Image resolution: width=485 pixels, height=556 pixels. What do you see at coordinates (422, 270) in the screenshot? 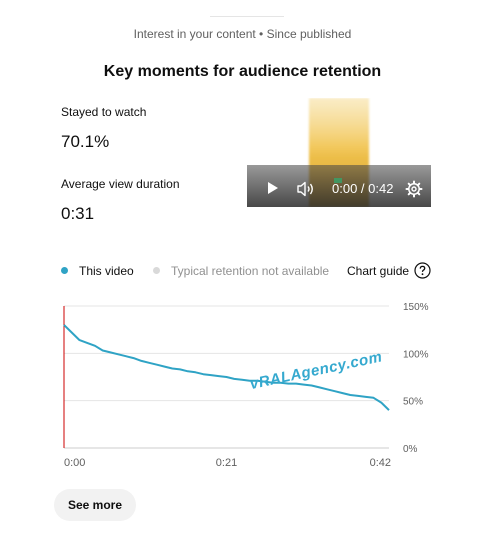
I see `help-icon` at bounding box center [422, 270].